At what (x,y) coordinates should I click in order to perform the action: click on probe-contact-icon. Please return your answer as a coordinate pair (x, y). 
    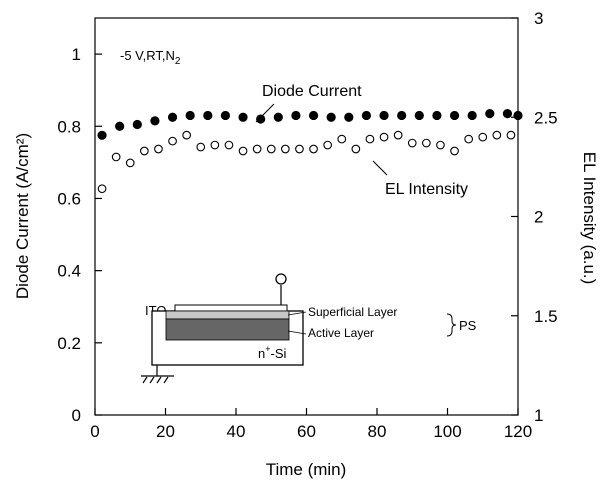
    Looking at the image, I should click on (281, 279).